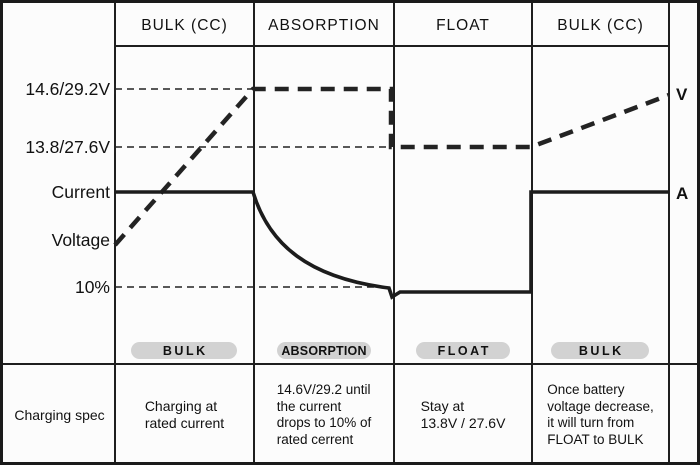 This screenshot has width=700, height=465. What do you see at coordinates (392, 46) in the screenshot?
I see `grid-hline-header-bottom` at bounding box center [392, 46].